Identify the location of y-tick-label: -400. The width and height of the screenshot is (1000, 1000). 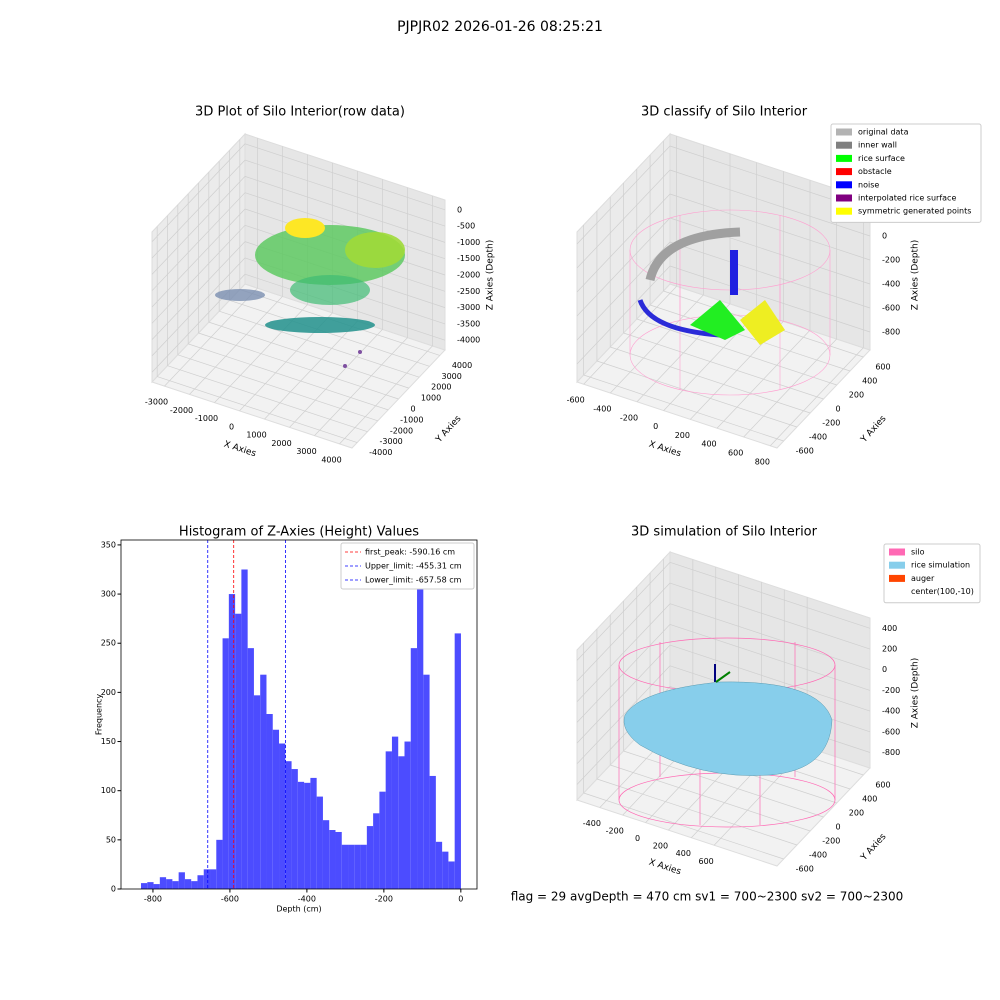
(818, 855).